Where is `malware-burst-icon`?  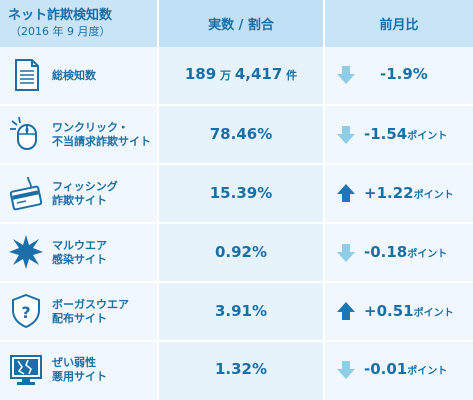
malware-burst-icon is located at coordinates (26, 252).